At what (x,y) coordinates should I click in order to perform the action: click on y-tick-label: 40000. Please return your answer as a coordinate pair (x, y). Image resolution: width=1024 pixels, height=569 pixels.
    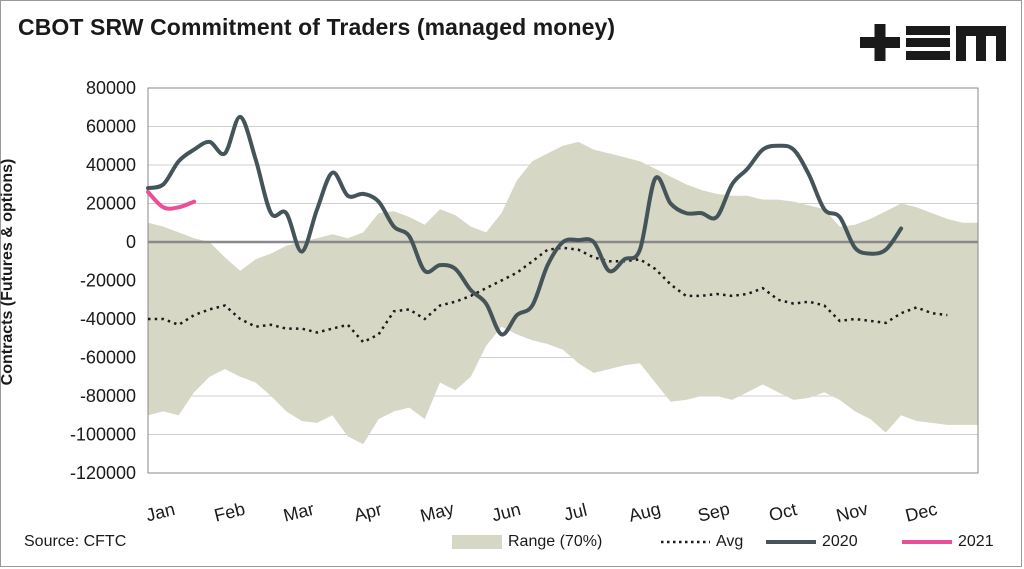
    Looking at the image, I should click on (111, 165).